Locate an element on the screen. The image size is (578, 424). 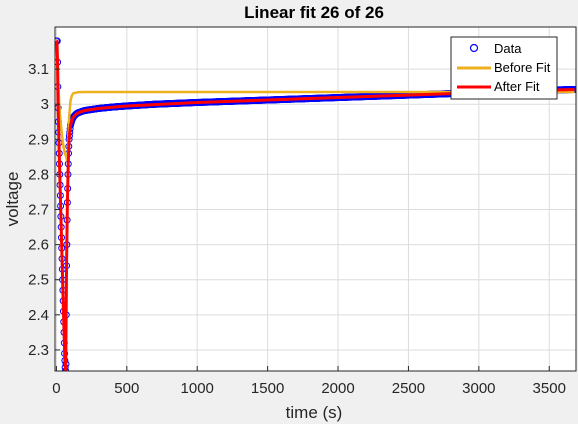
x-tick-label: 2500 is located at coordinates (408, 388).